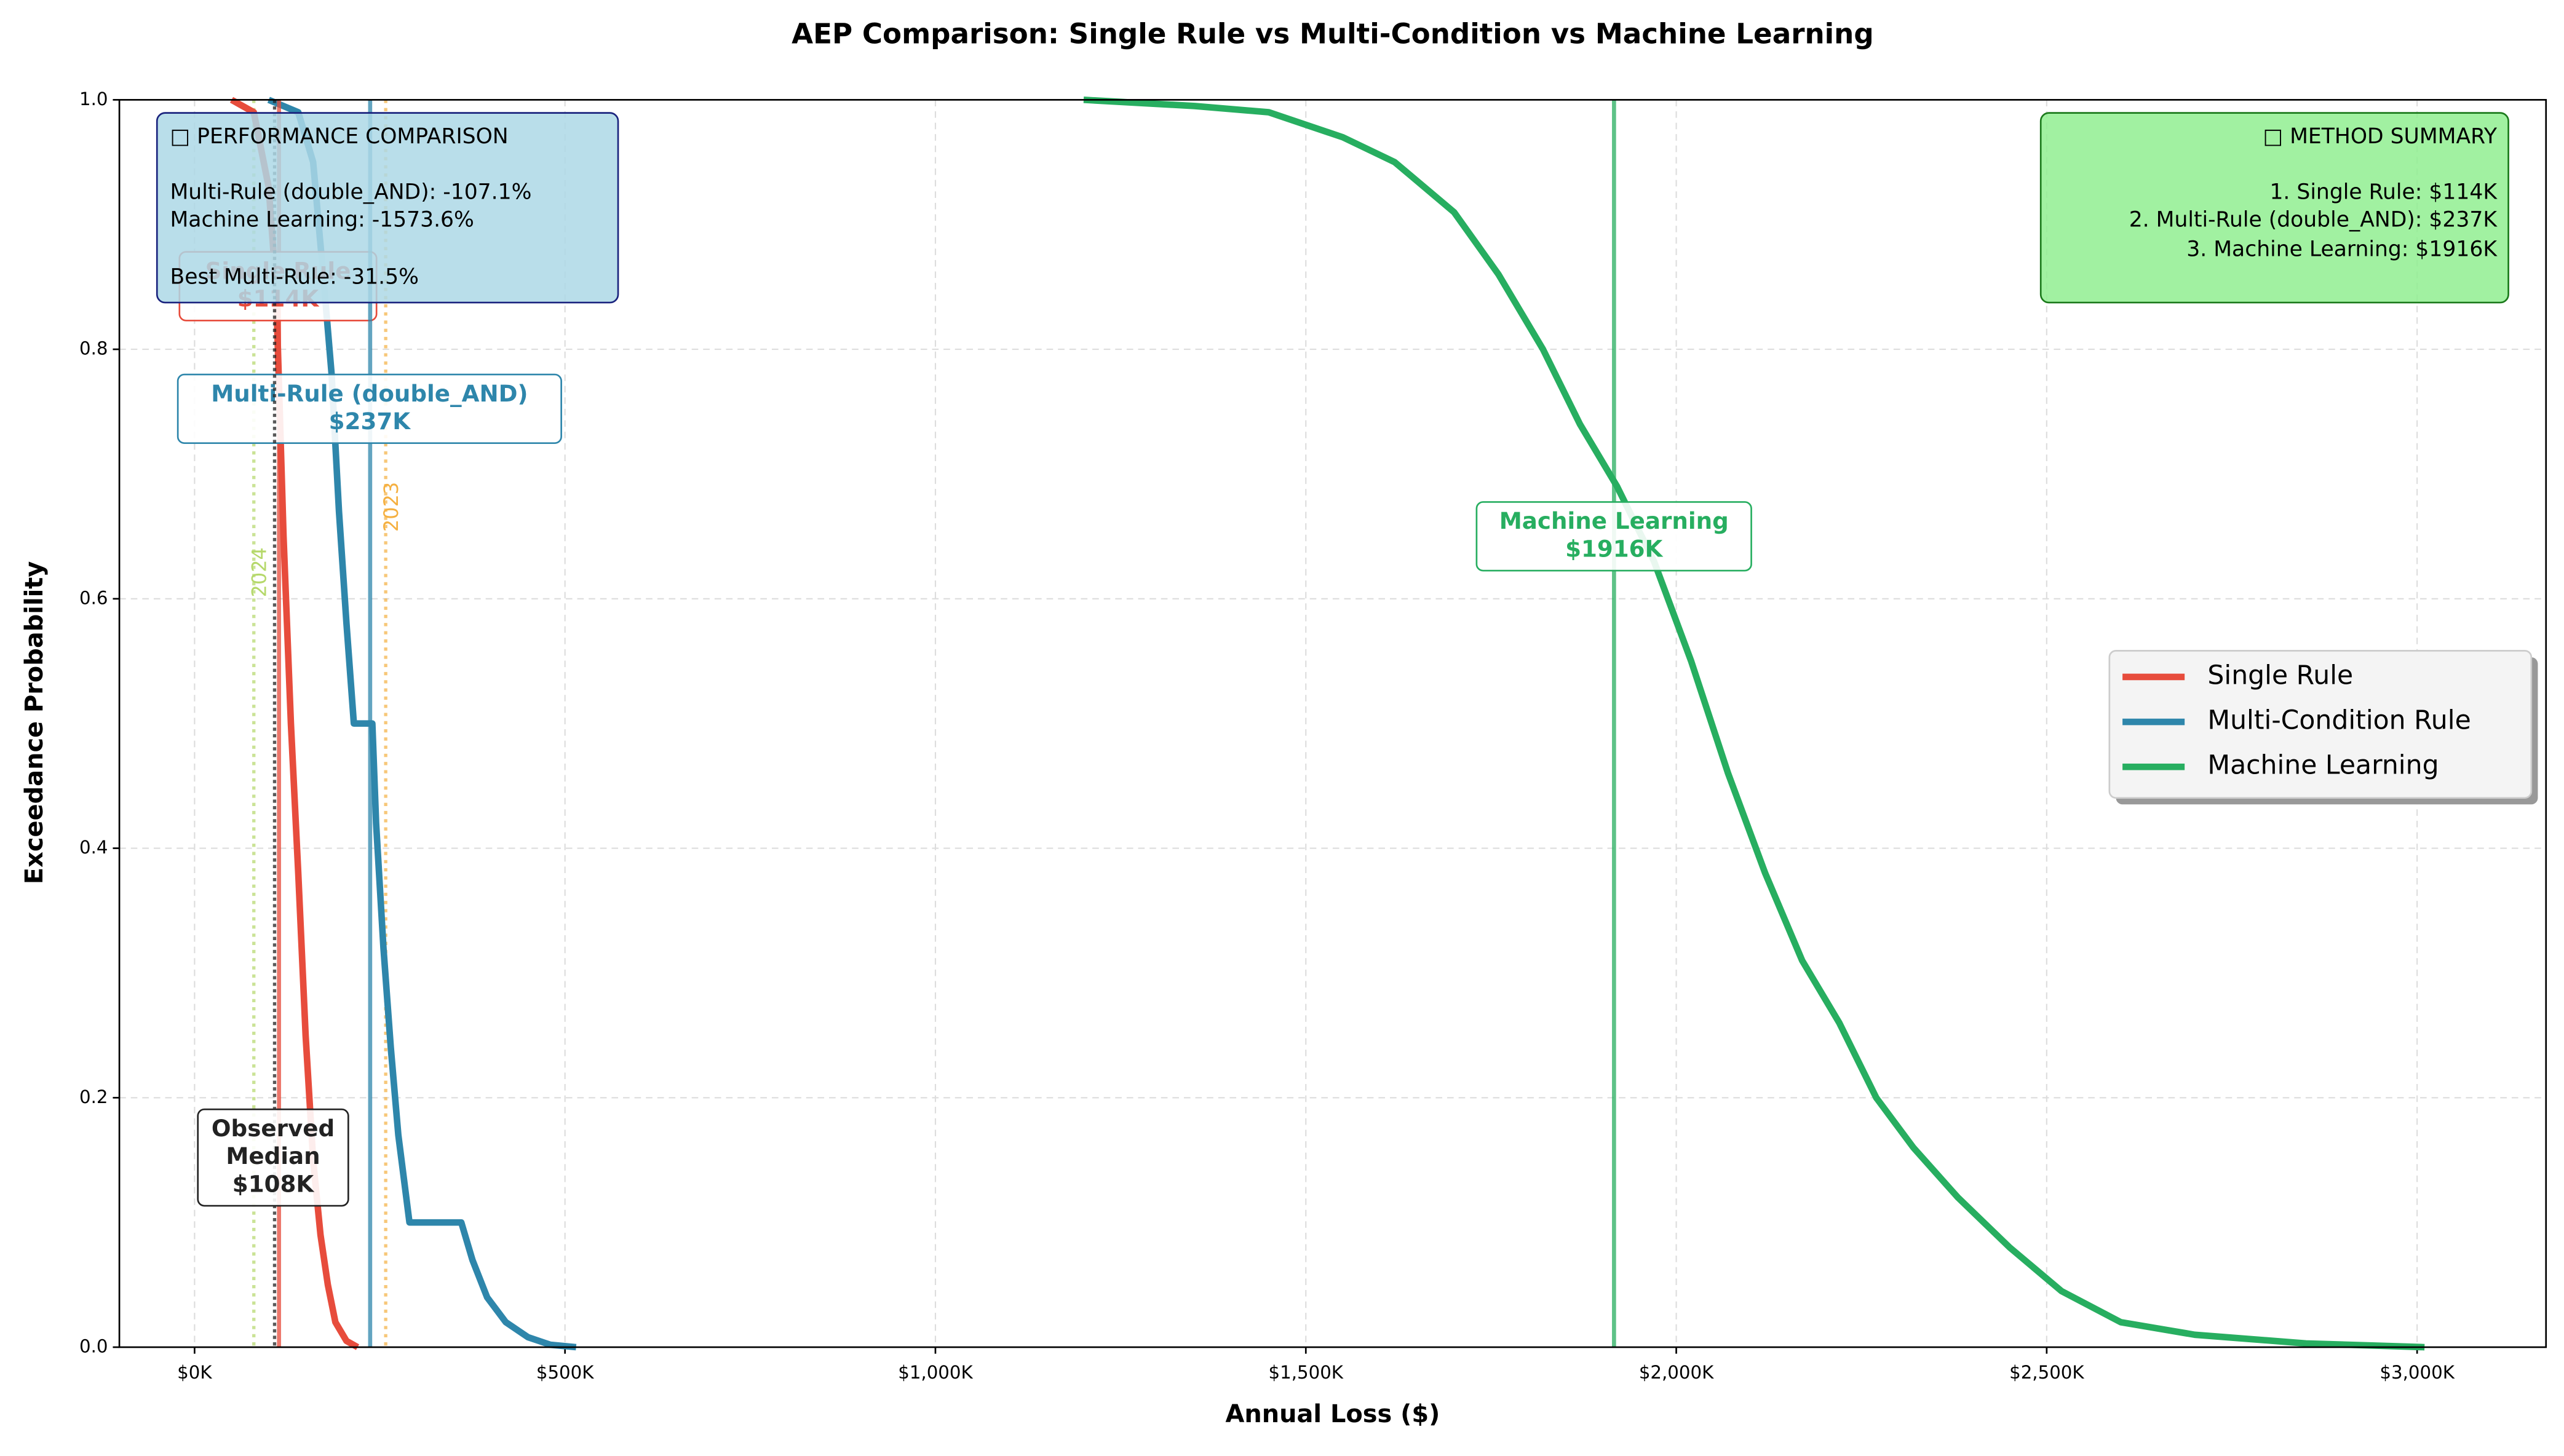  I want to click on x-tick-label: $0K, so click(195, 1372).